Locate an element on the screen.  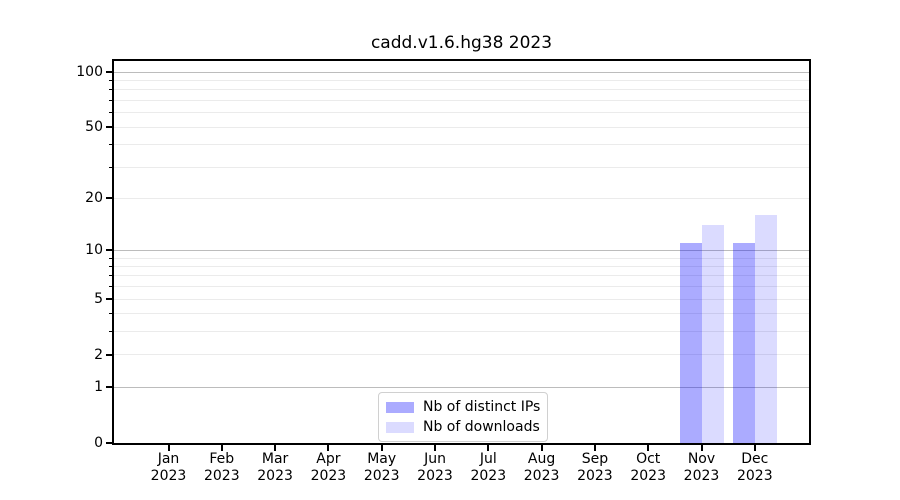
legend-label: Nb of downloads is located at coordinates (481, 427).